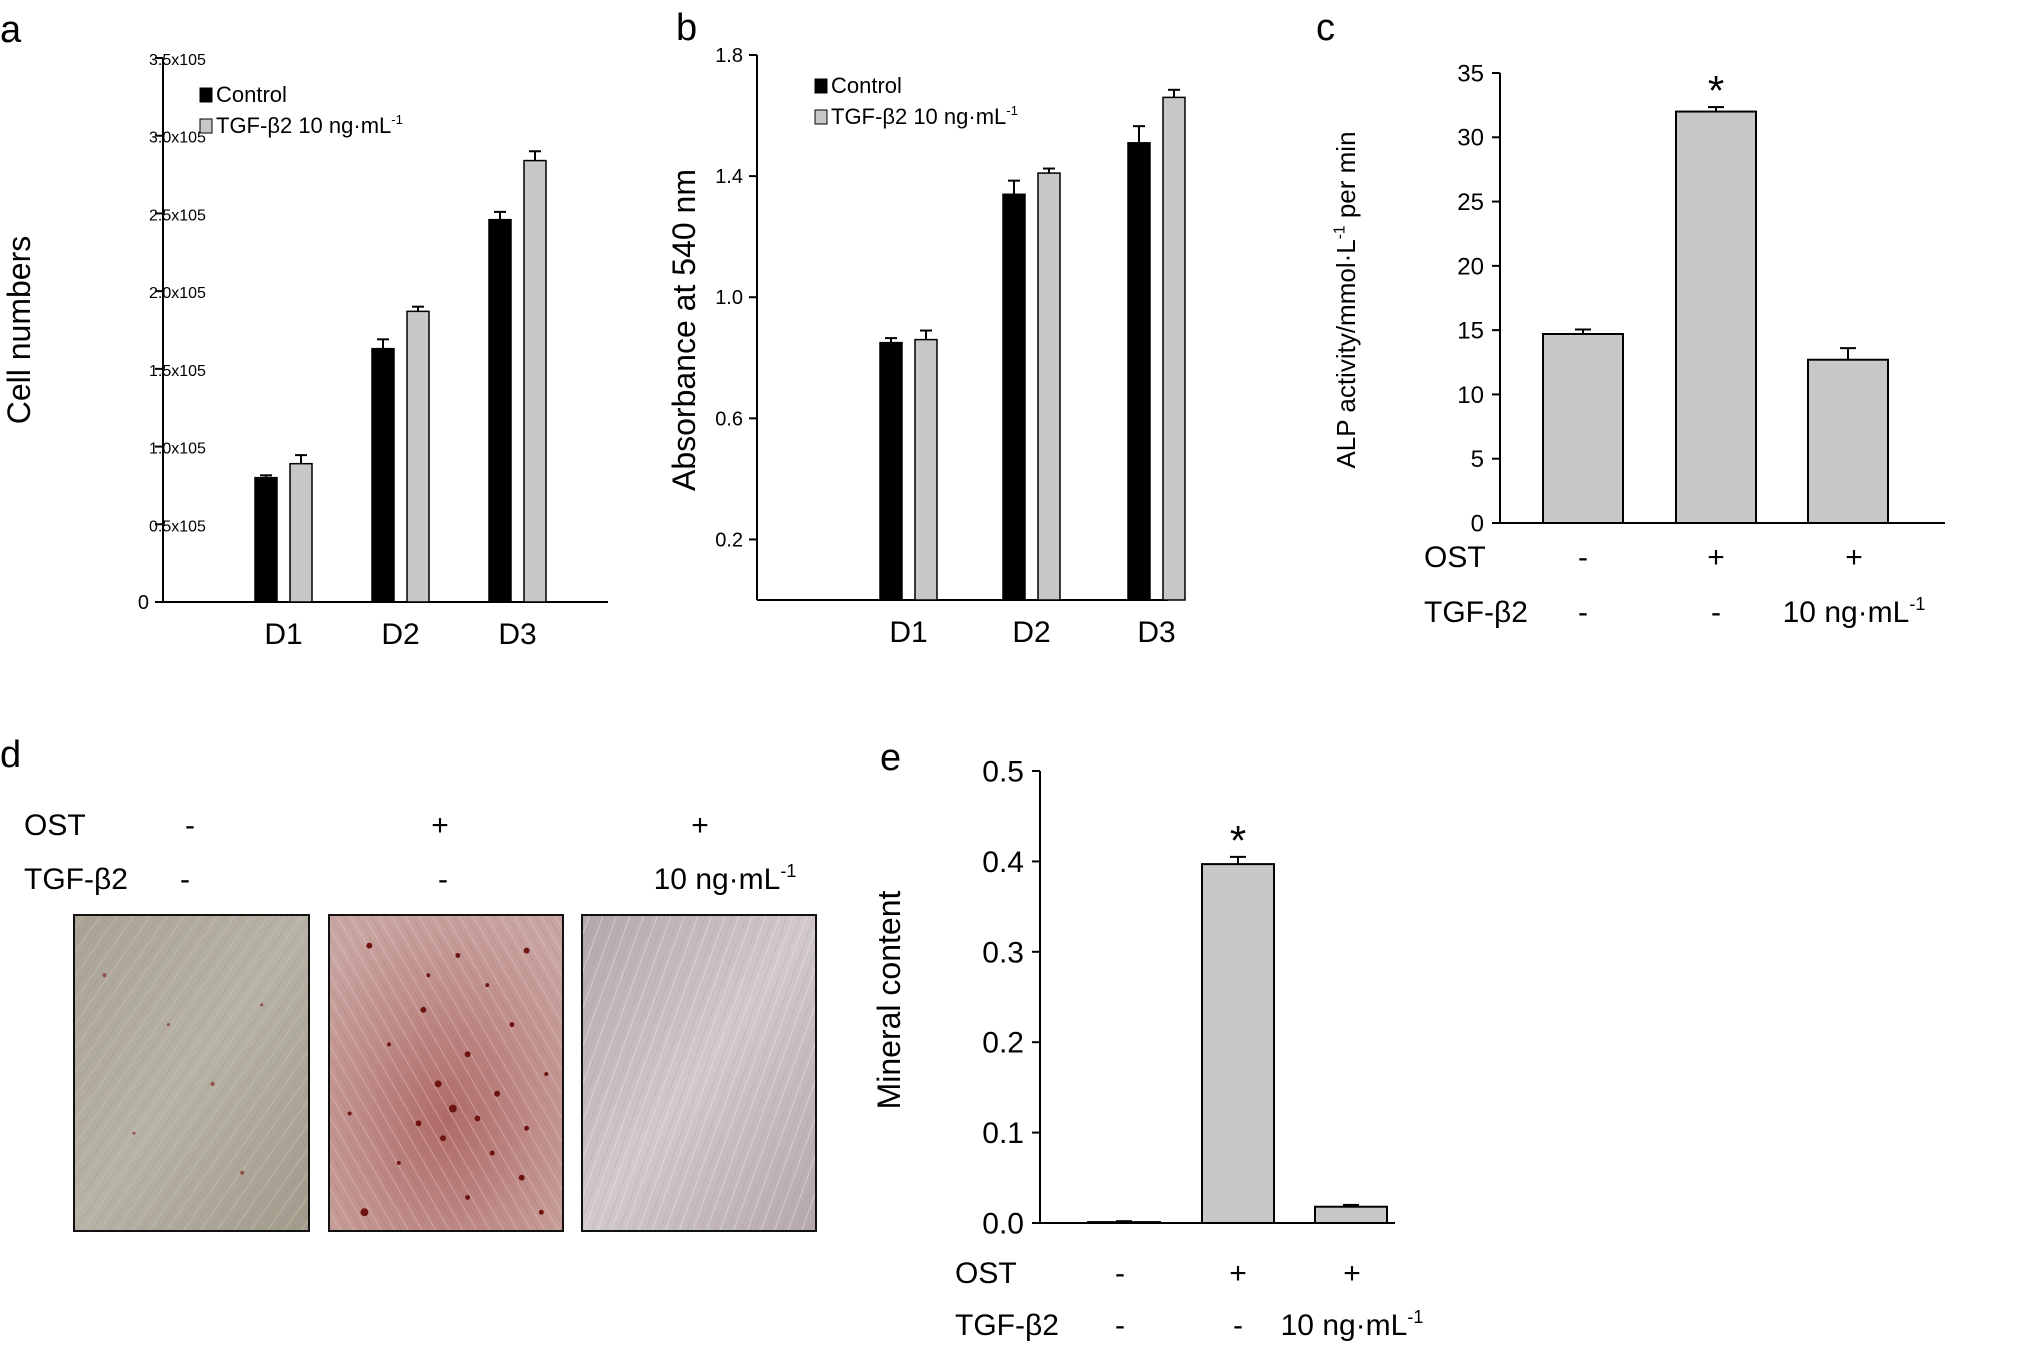 The height and width of the screenshot is (1356, 2019). What do you see at coordinates (1174, 348) in the screenshot?
I see `panel-b-bar-tgf2-d3` at bounding box center [1174, 348].